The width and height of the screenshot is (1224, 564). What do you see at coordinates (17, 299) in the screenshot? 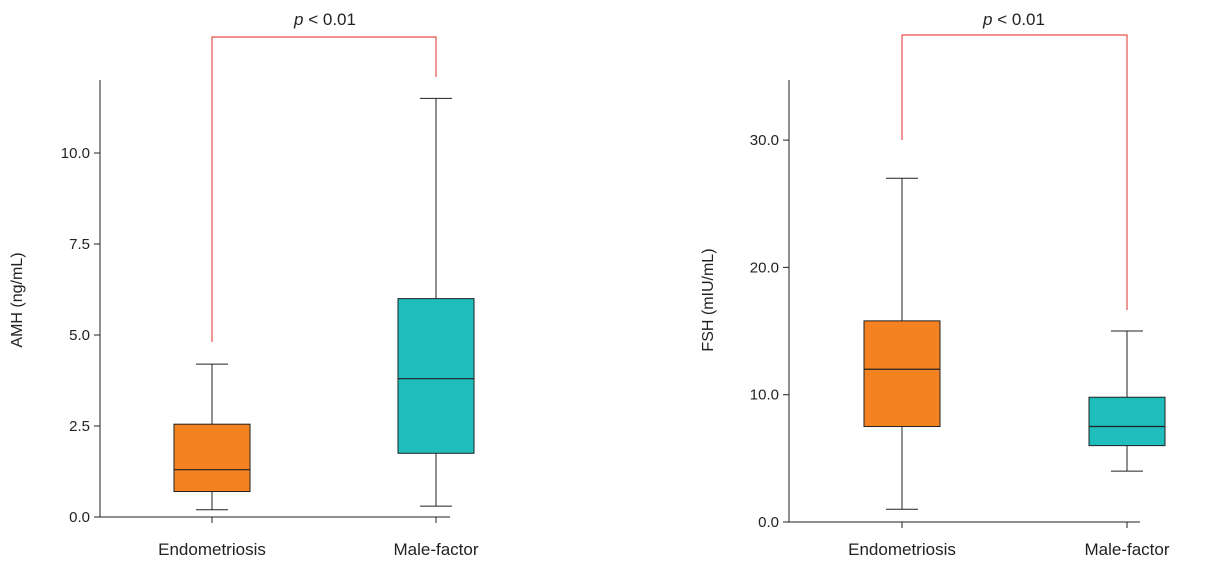
I see `y-axis-title: AMH (ng/mL)` at bounding box center [17, 299].